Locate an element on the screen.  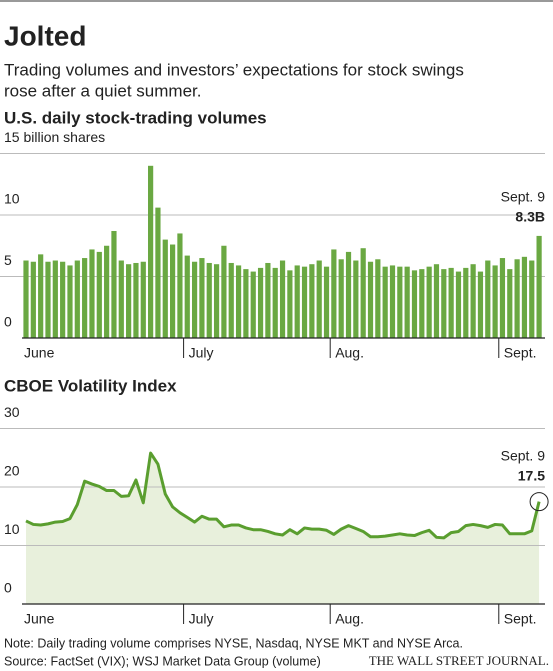
page-title: Jolted is located at coordinates (45, 35).